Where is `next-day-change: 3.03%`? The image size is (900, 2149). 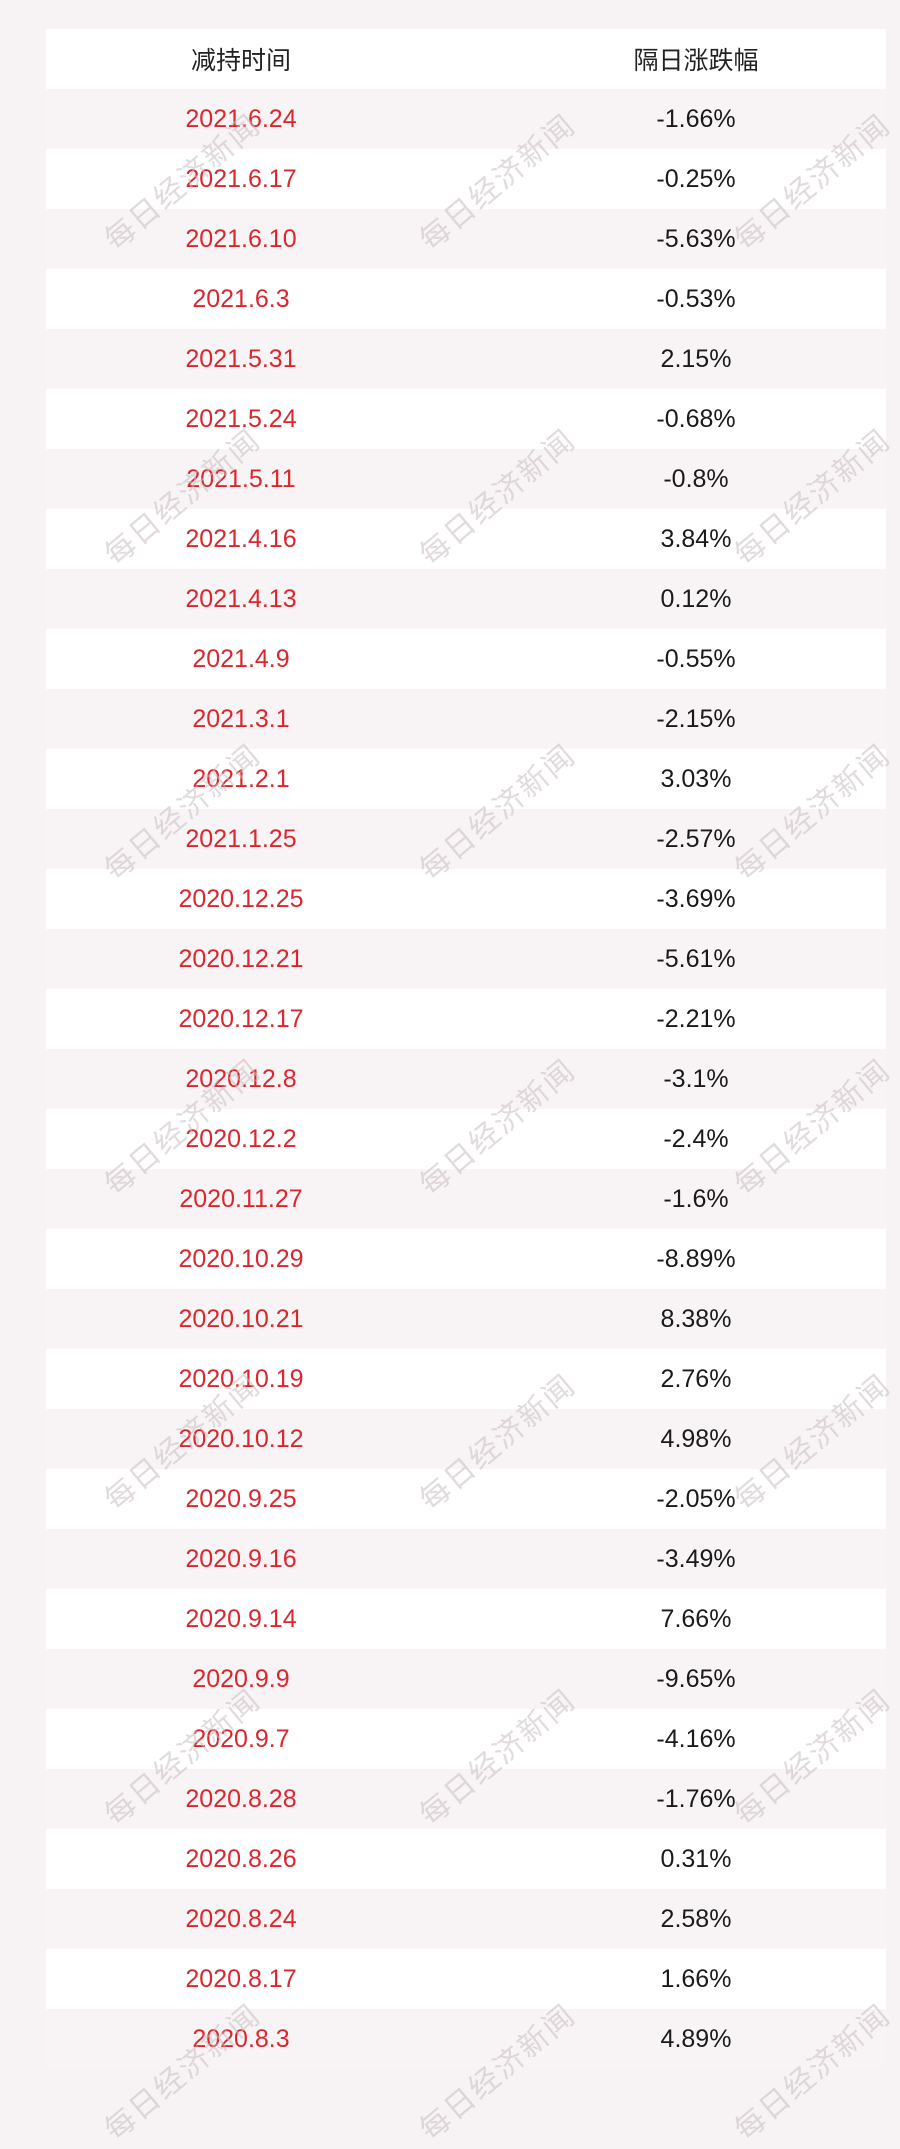 next-day-change: 3.03% is located at coordinates (696, 778).